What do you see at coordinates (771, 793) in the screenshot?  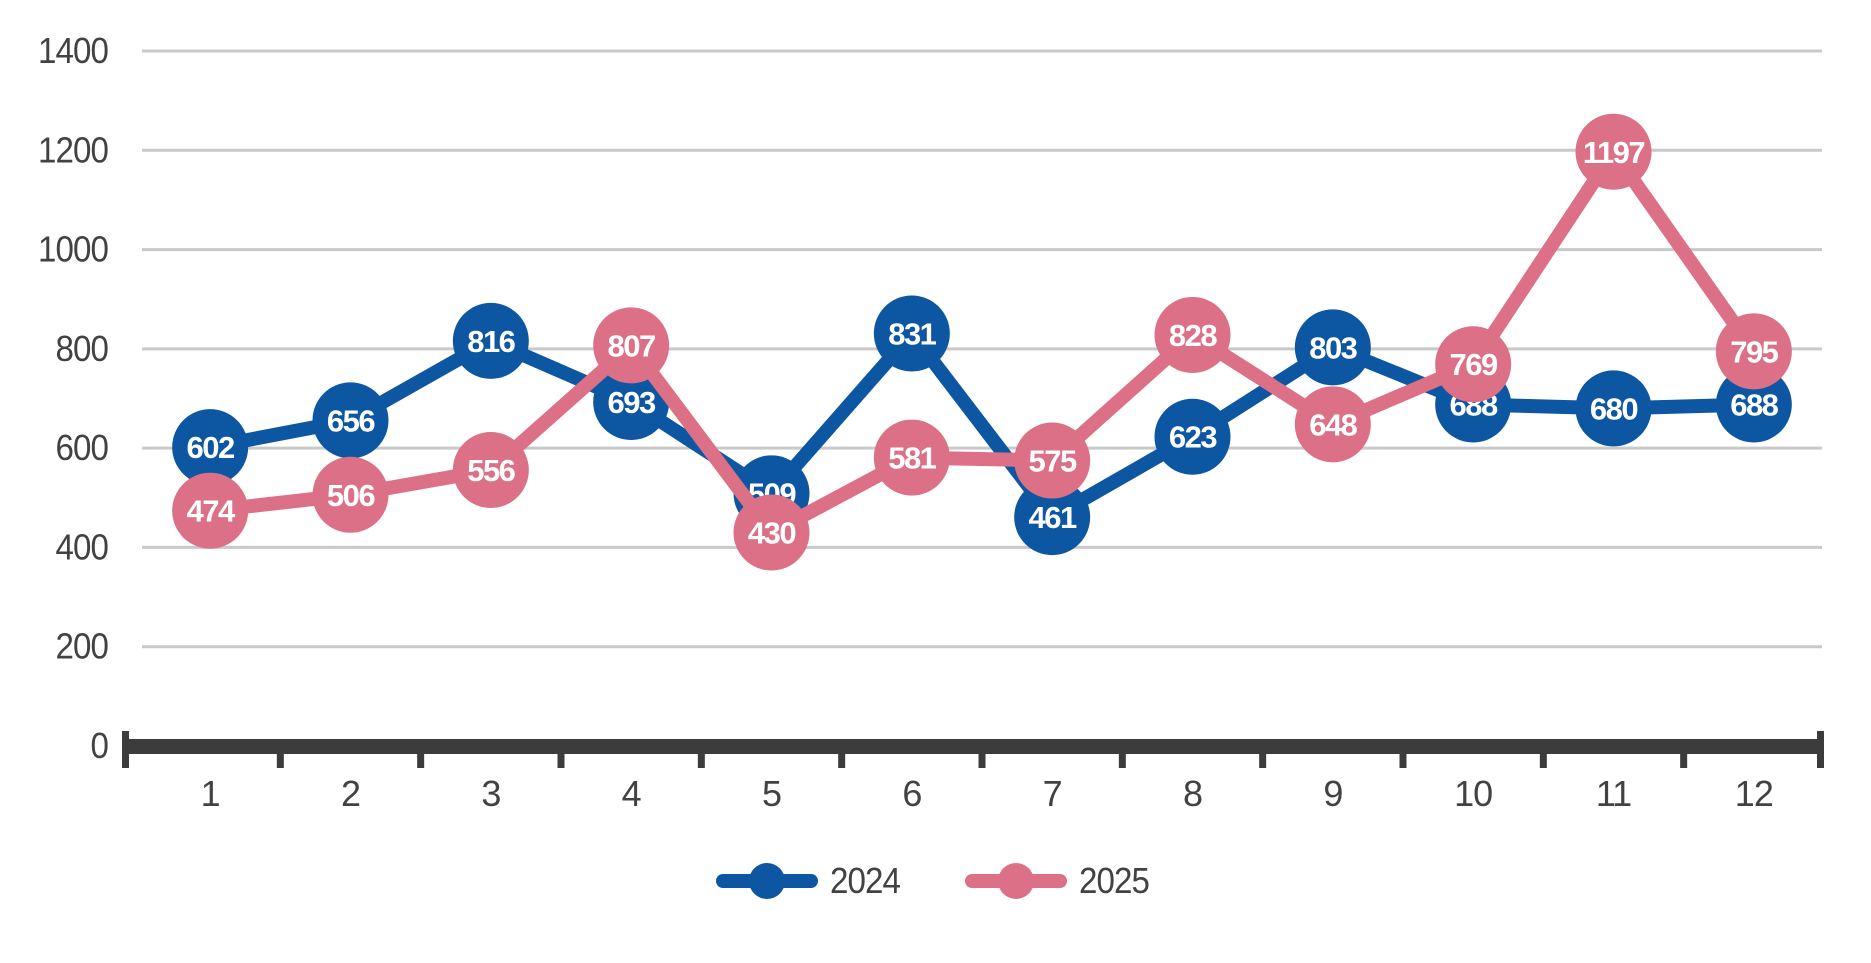 I see `x-axis-label-5: 5` at bounding box center [771, 793].